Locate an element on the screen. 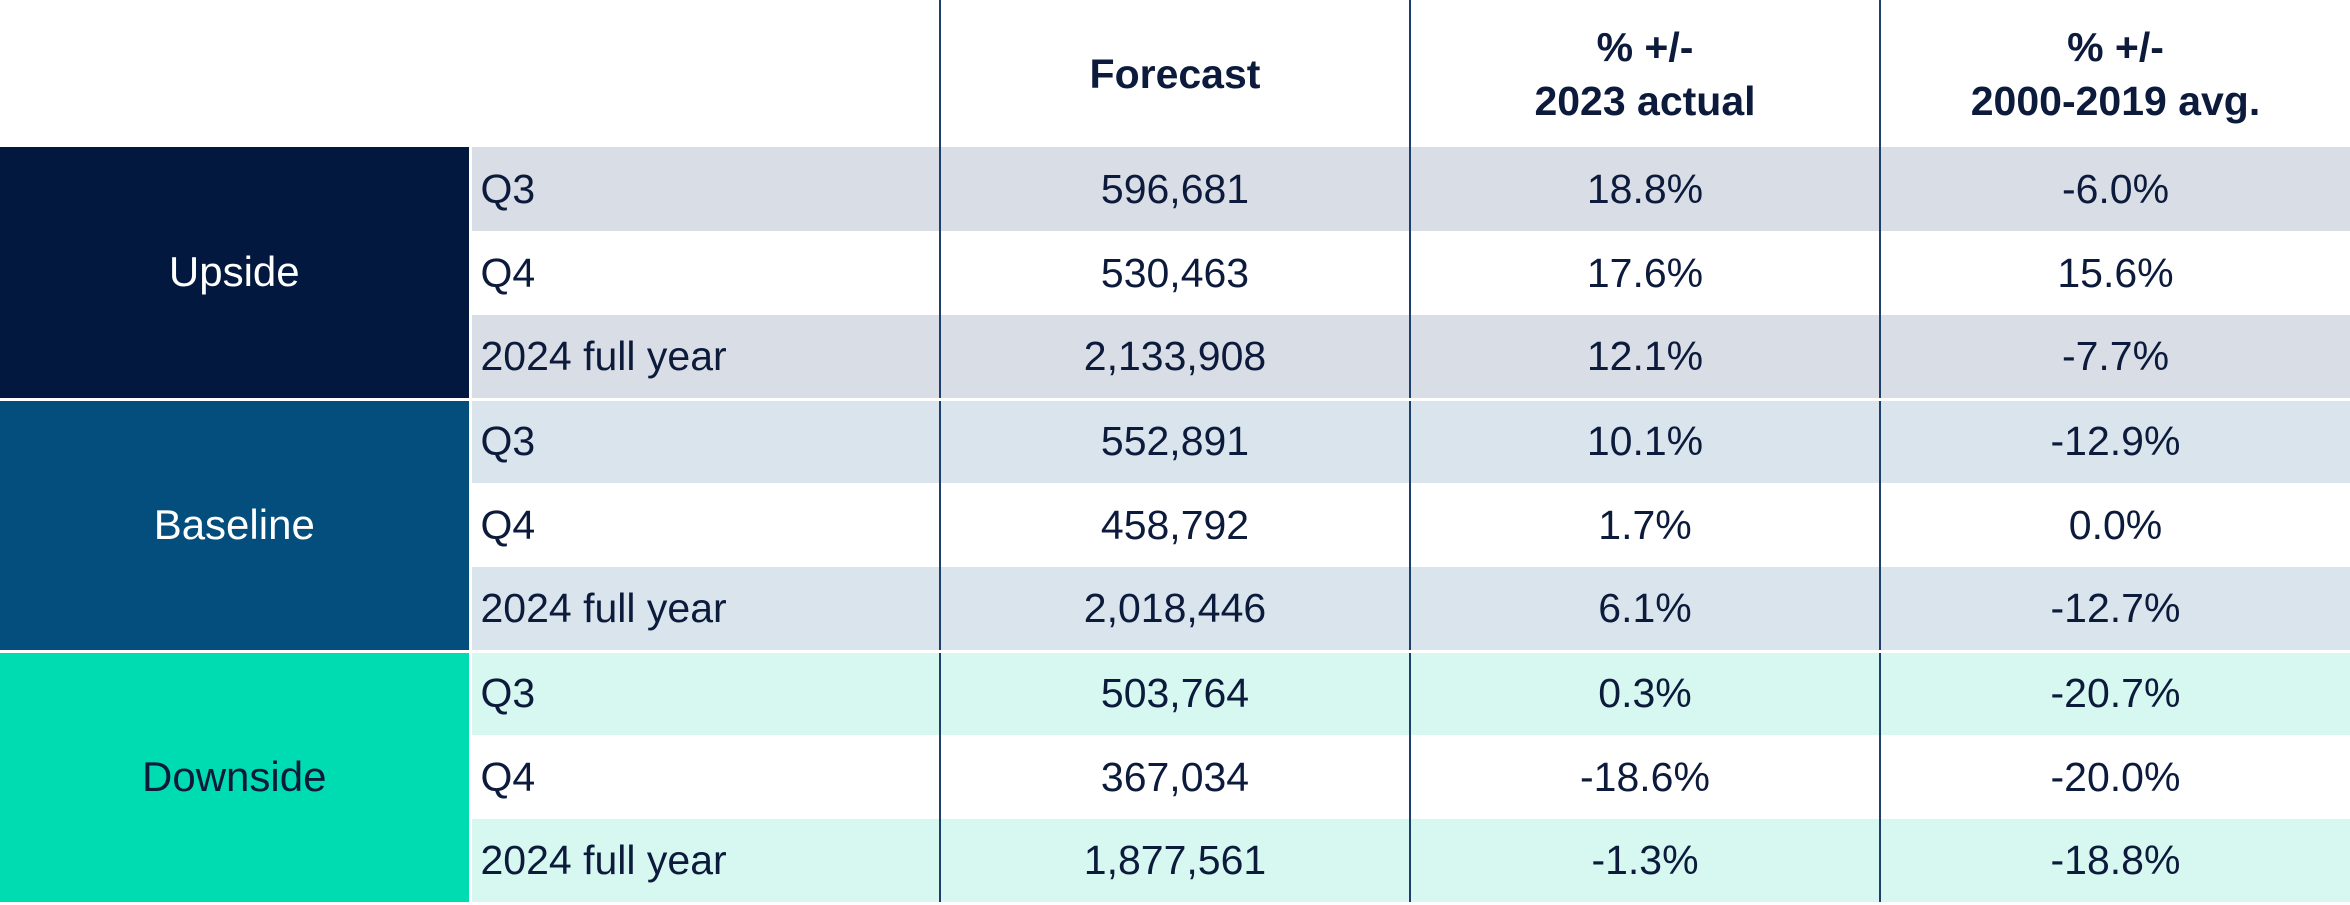 Image resolution: width=2350 pixels, height=905 pixels. forecast-cell: 552,891 is located at coordinates (1174, 441).